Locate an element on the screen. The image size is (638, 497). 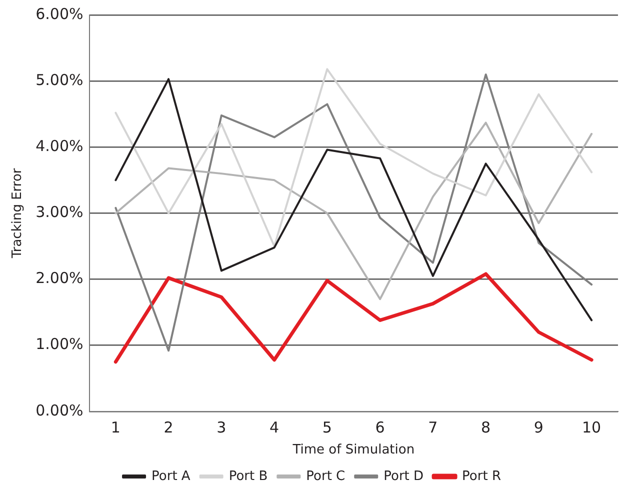
x-tick-label: 3 is located at coordinates (221, 427).